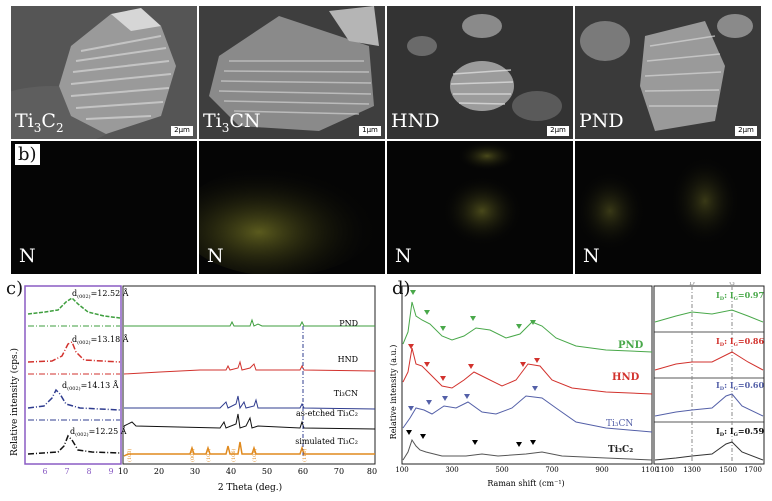 This screenshot has height=501, width=772. Describe the element at coordinates (348, 359) in the screenshot. I see `xrd-label-hnd: HND` at that location.